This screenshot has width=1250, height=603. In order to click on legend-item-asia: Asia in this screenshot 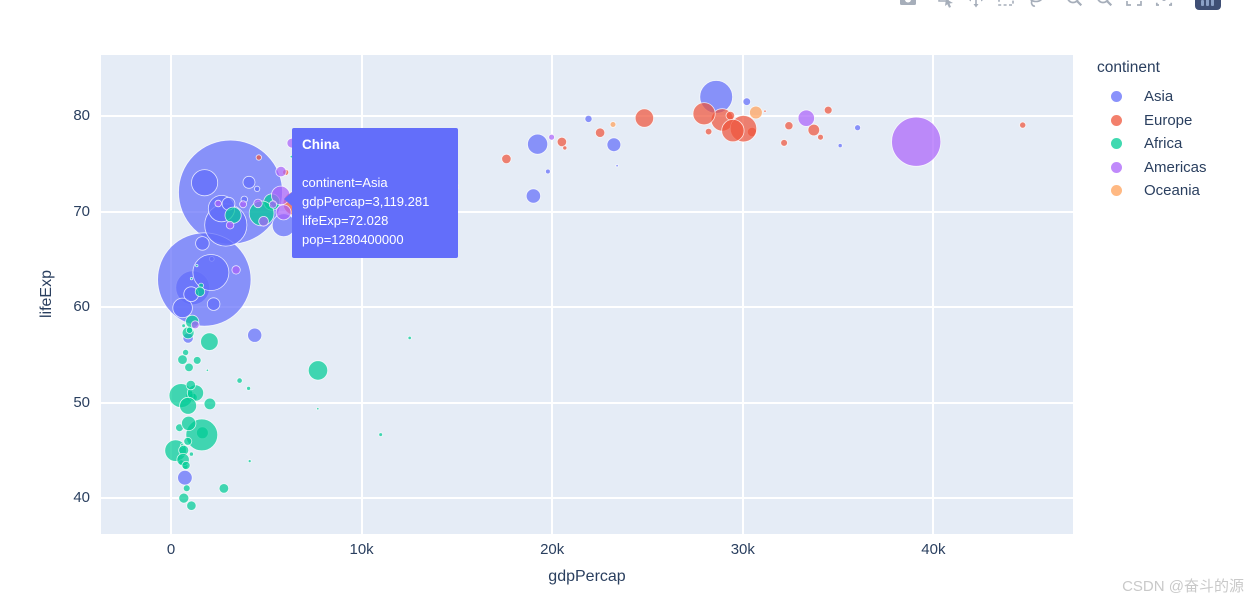, I will do `click(1147, 97)`.